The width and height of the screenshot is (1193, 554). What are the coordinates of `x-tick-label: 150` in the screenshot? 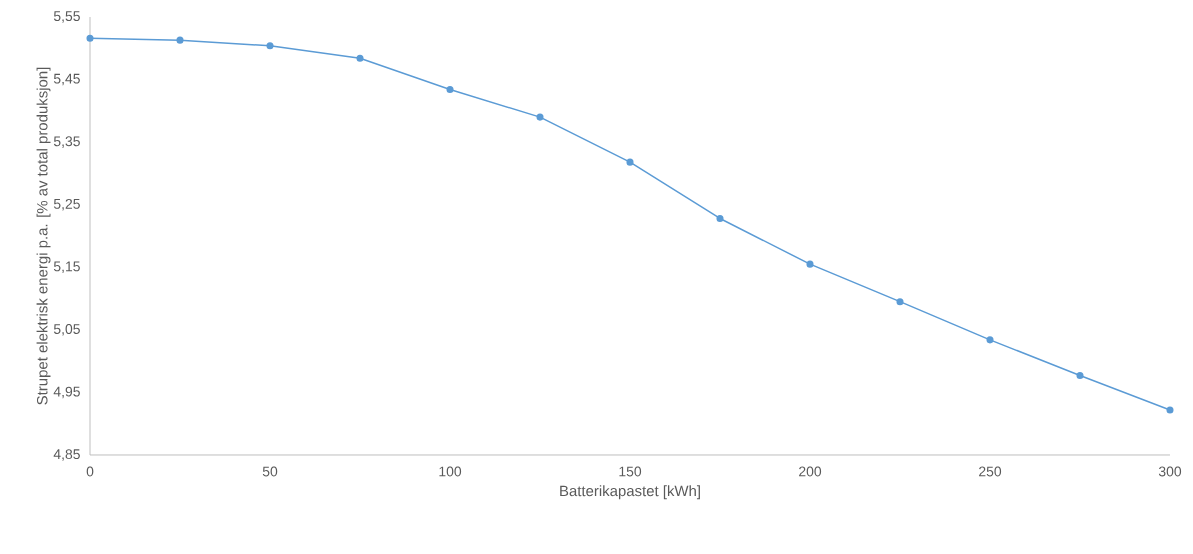 It's located at (630, 471).